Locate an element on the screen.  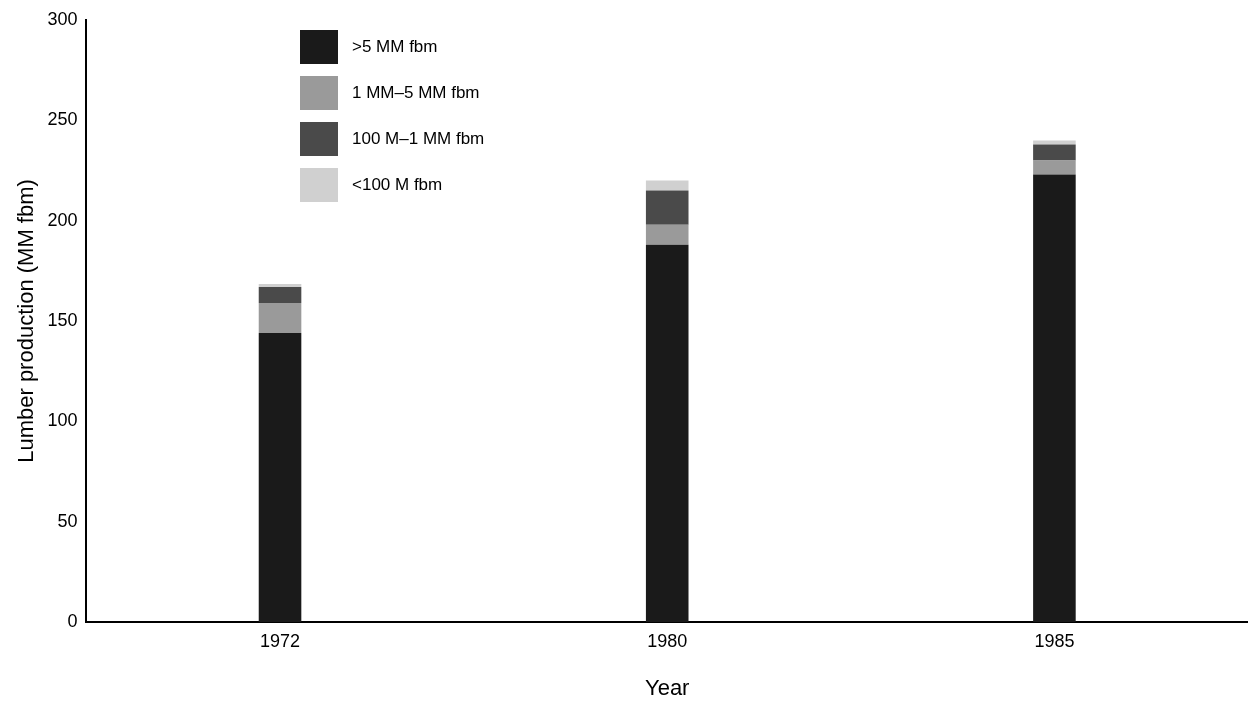
legend-label: 100 M–1 MM fbm is located at coordinates (418, 139).